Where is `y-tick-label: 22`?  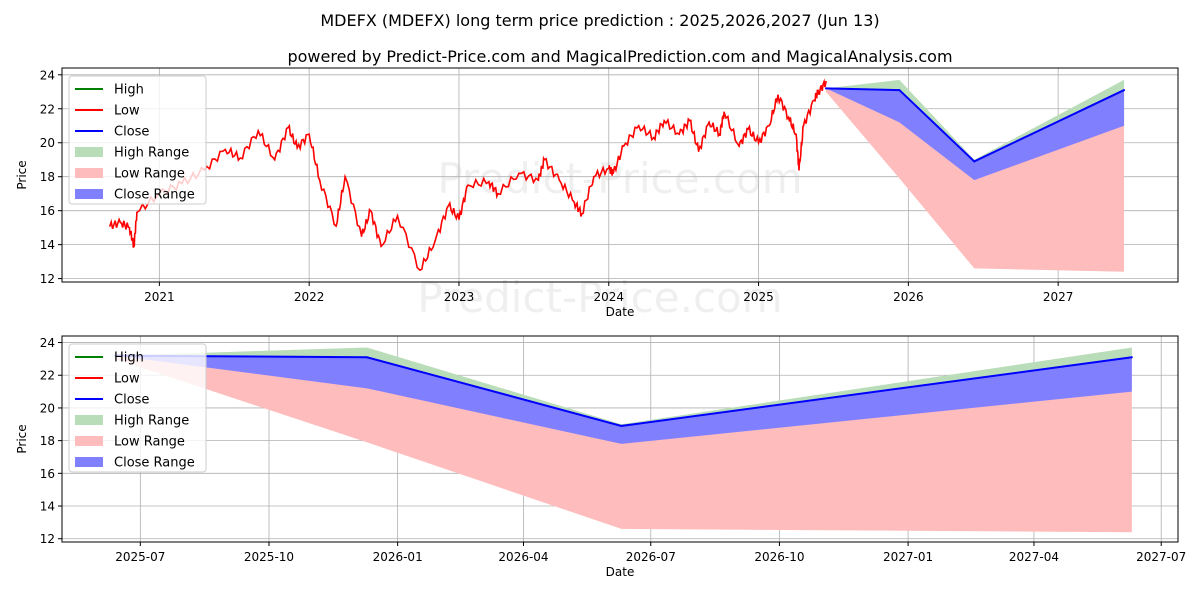 y-tick-label: 22 is located at coordinates (47, 109).